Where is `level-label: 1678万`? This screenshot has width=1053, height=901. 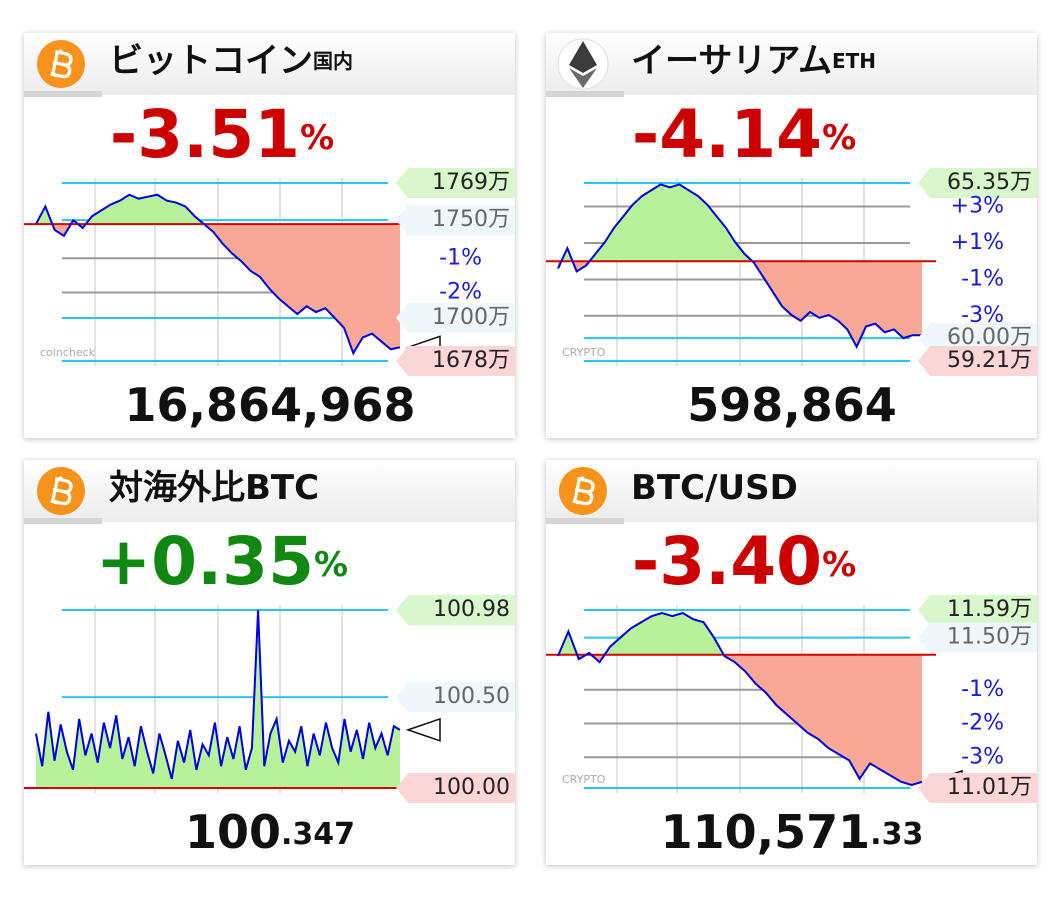 level-label: 1678万 is located at coordinates (471, 360).